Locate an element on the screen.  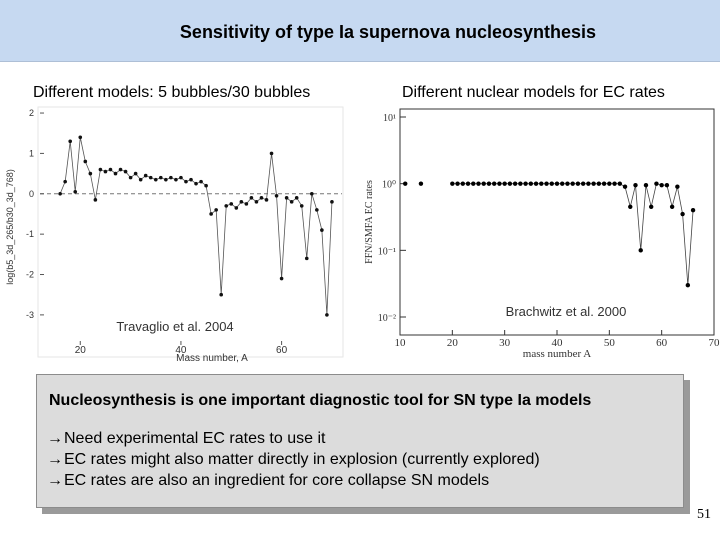
left-y-tick-label: 1 is located at coordinates (31, 153).